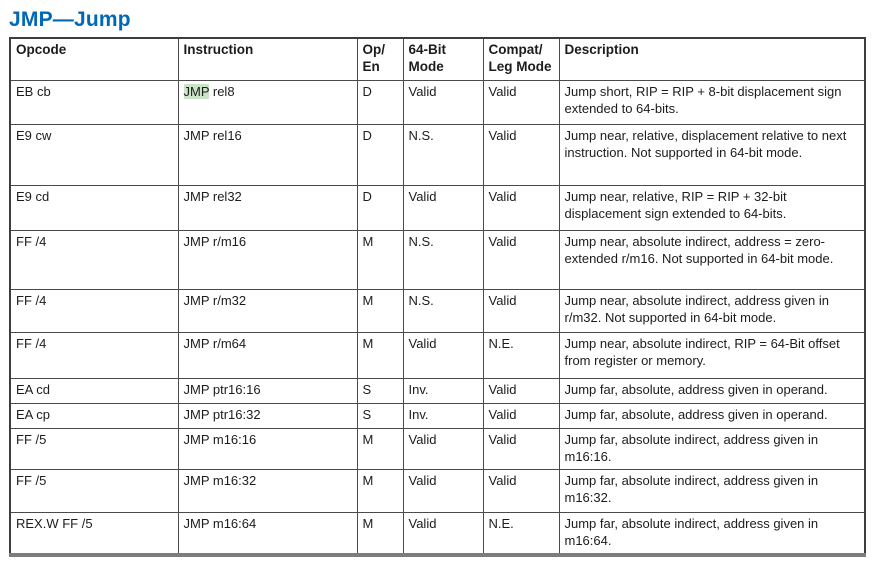 Image resolution: width=889 pixels, height=587 pixels. Describe the element at coordinates (380, 59) in the screenshot. I see `column-header-op-en: Op/ En` at that location.